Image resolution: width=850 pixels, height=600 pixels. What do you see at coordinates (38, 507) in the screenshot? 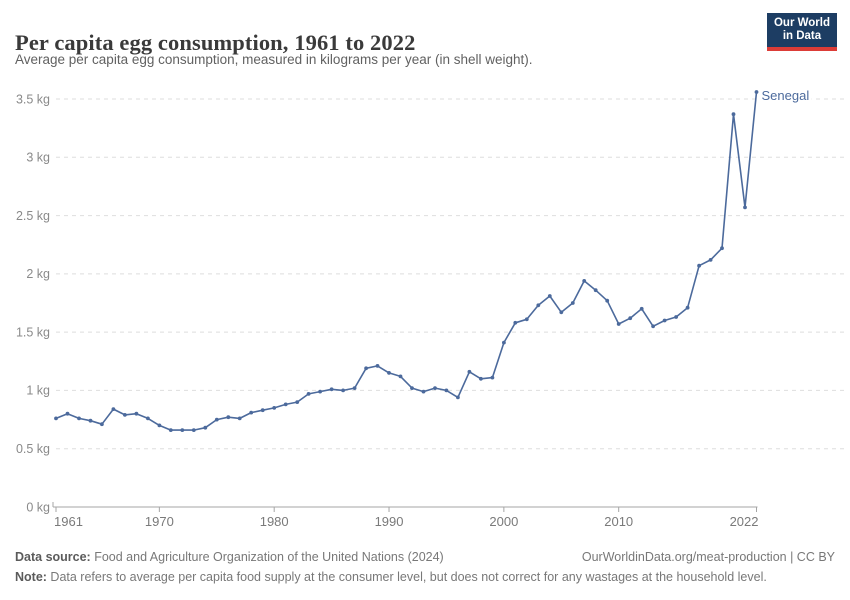
I see `y-axis-tick-label: 0 kg` at bounding box center [38, 507].